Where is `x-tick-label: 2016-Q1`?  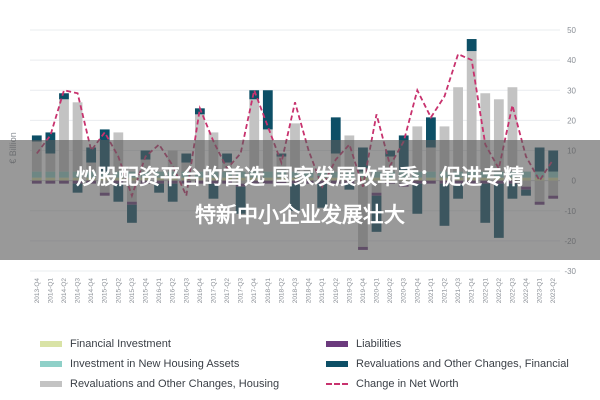
x-tick-label: 2016-Q1 is located at coordinates (159, 291).